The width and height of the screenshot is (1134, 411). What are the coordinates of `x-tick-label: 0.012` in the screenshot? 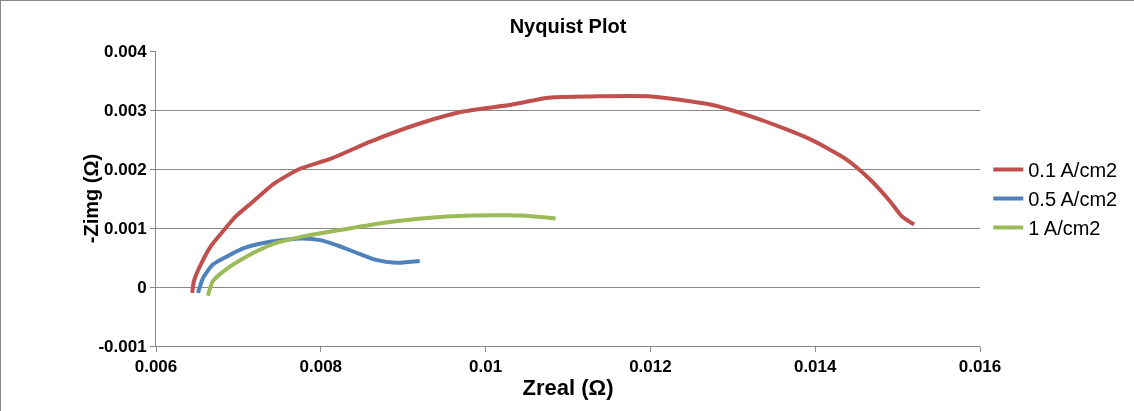 It's located at (650, 367).